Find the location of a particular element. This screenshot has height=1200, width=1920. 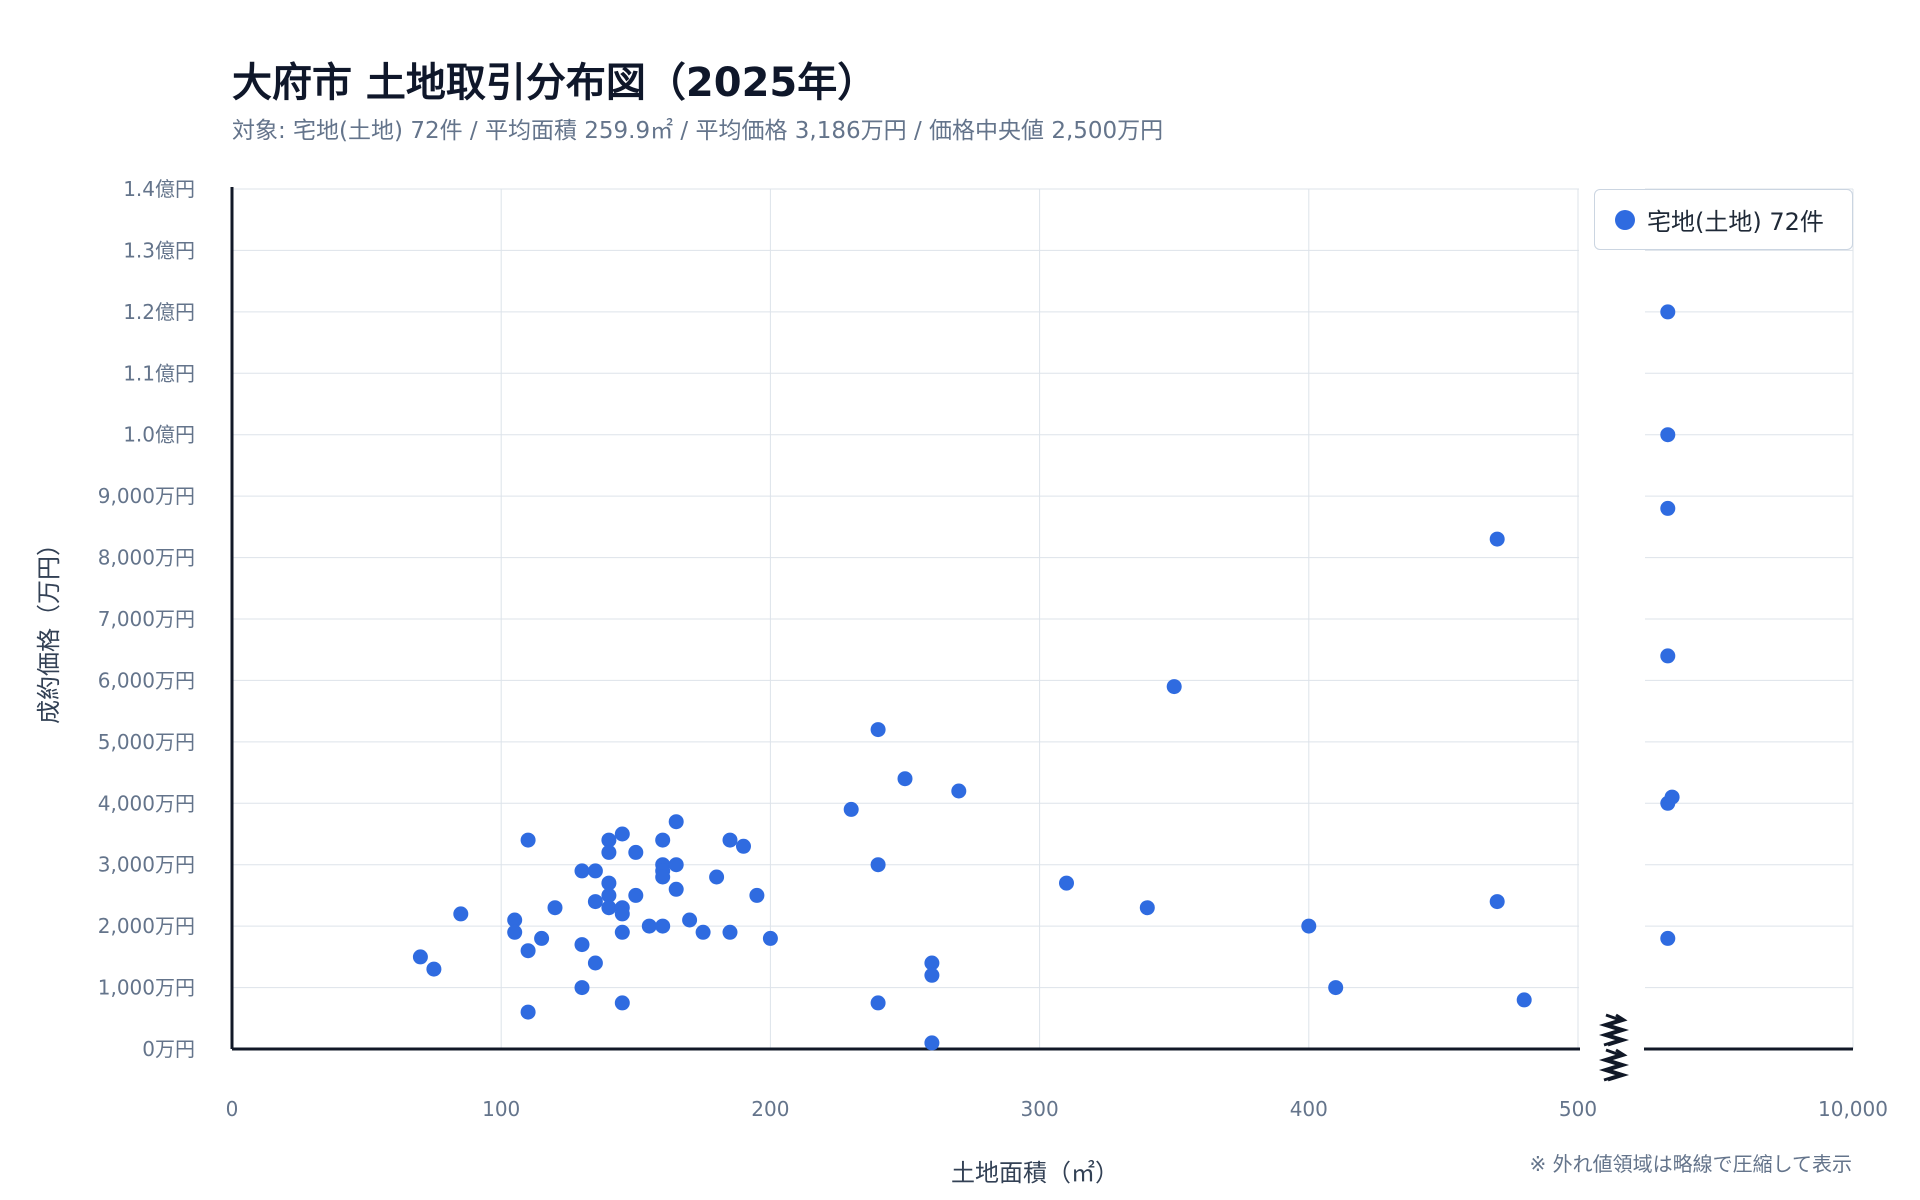

y-tick-label: 0万円 is located at coordinates (168, 1049).